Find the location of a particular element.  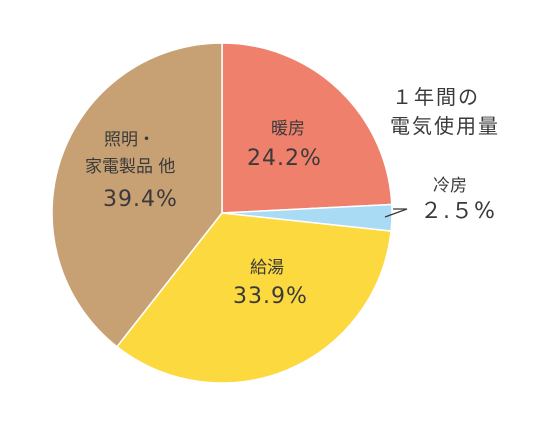

slice-label-heating: 暖房 is located at coordinates (288, 129).